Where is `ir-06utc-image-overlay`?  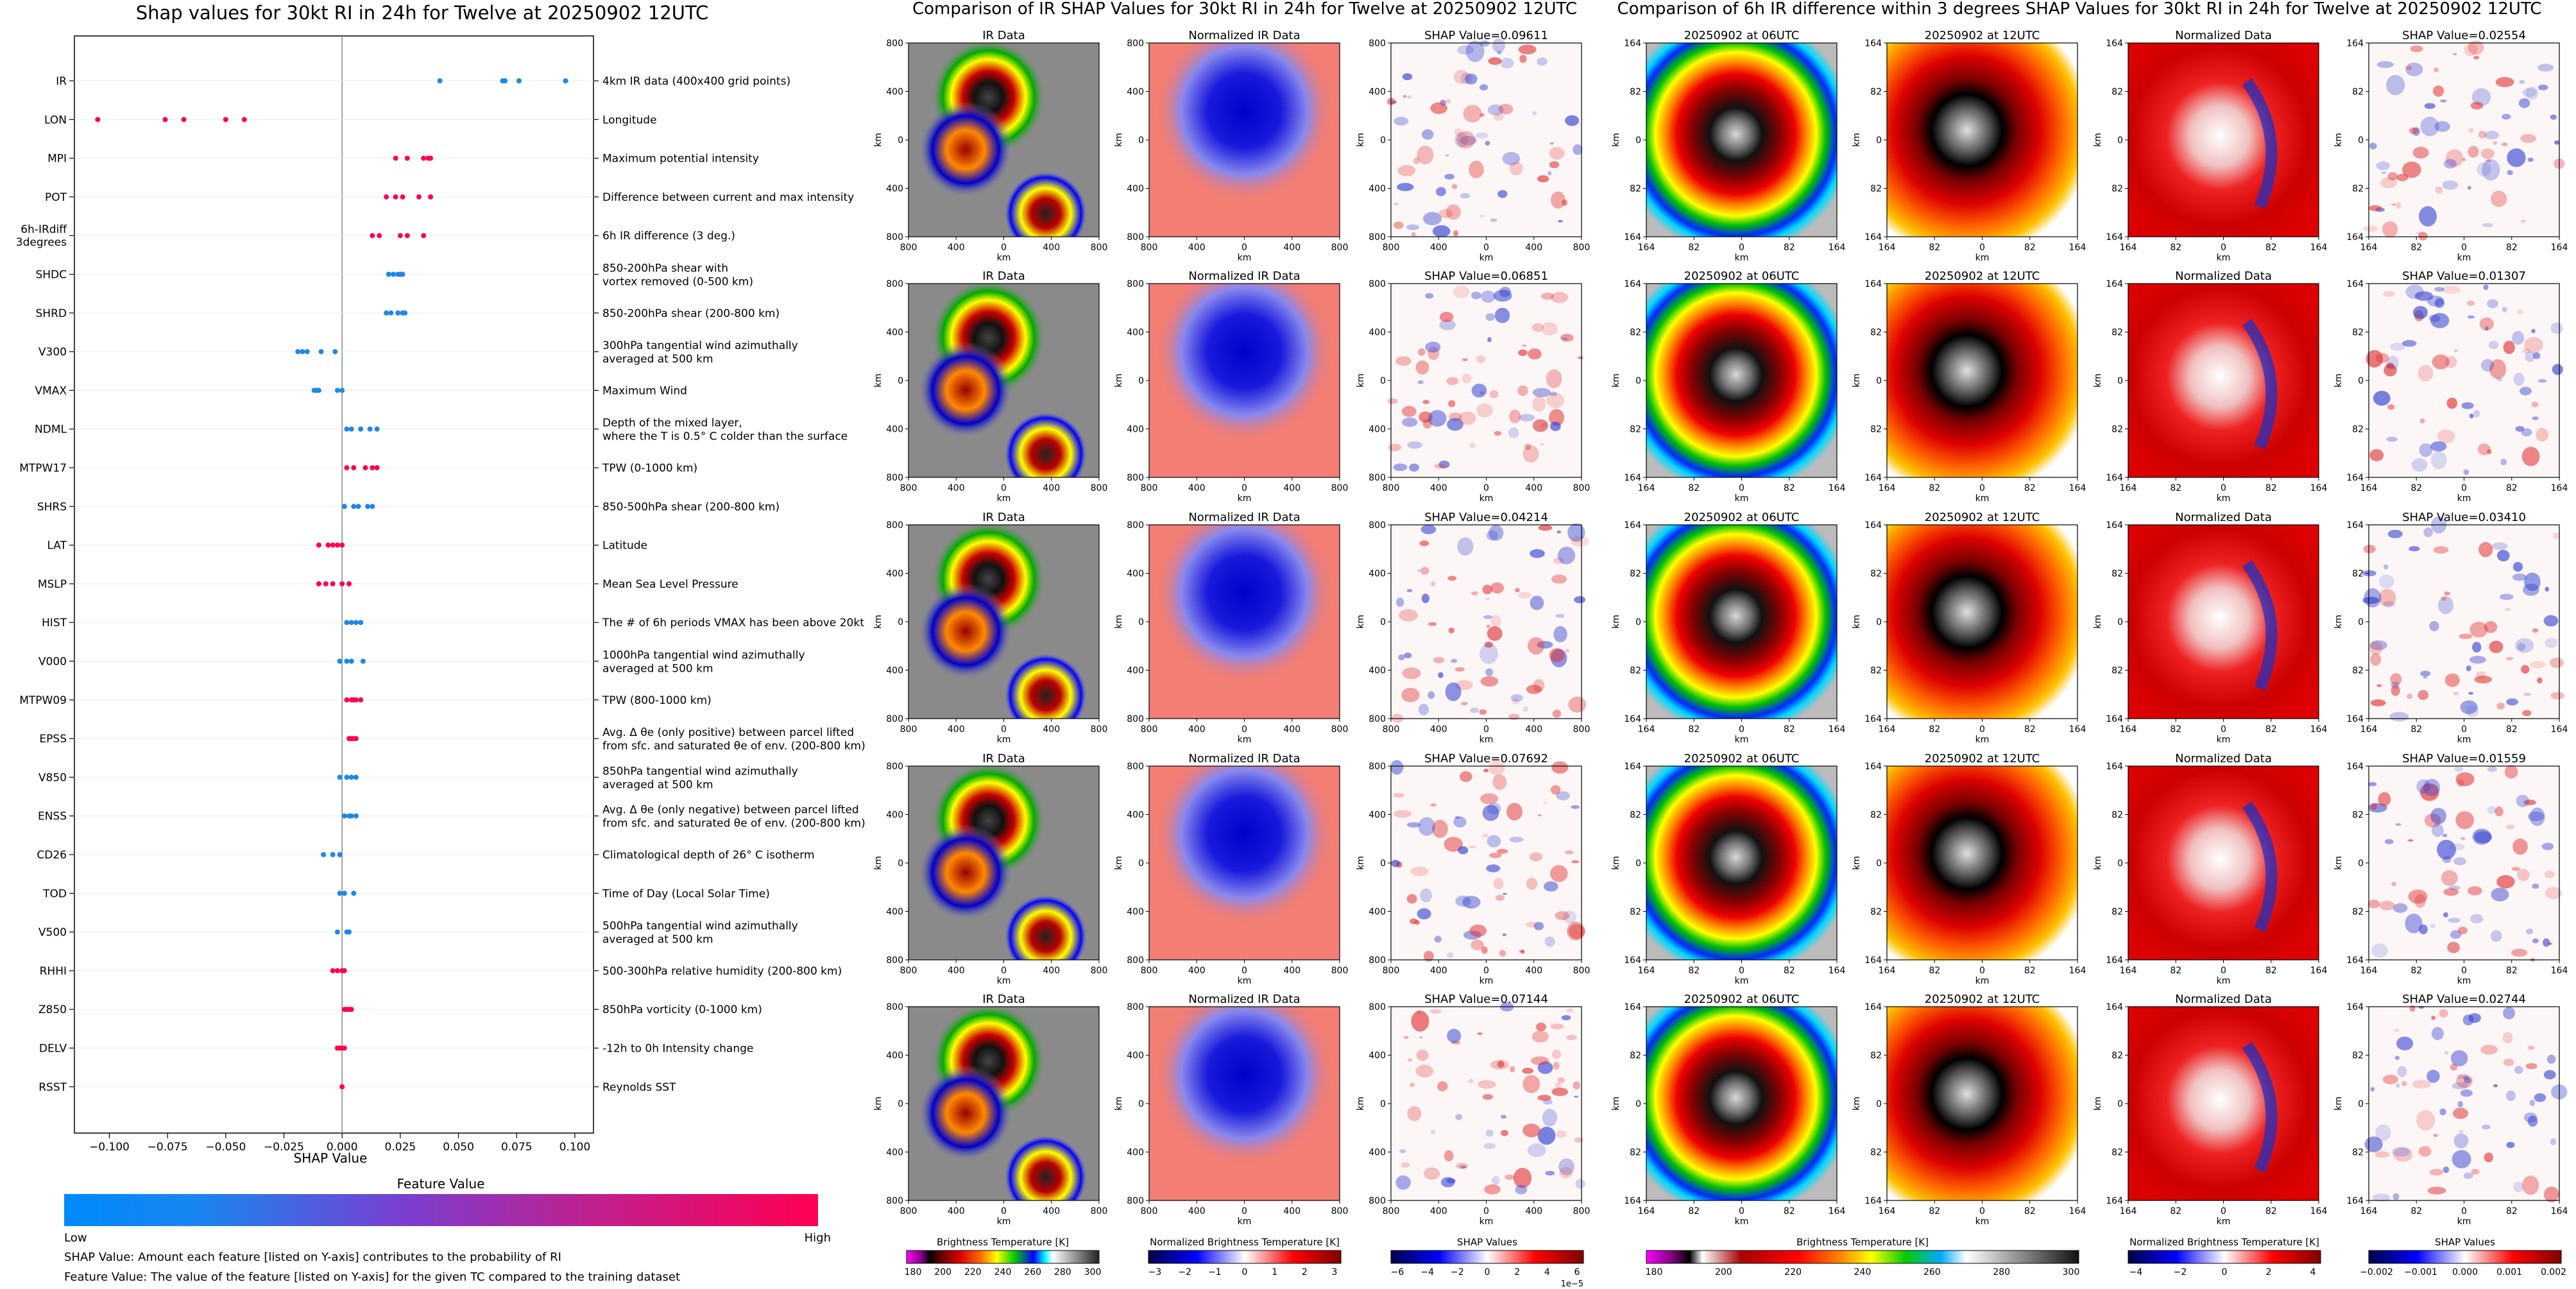
ir-06utc-image-overlay is located at coordinates (1742, 140).